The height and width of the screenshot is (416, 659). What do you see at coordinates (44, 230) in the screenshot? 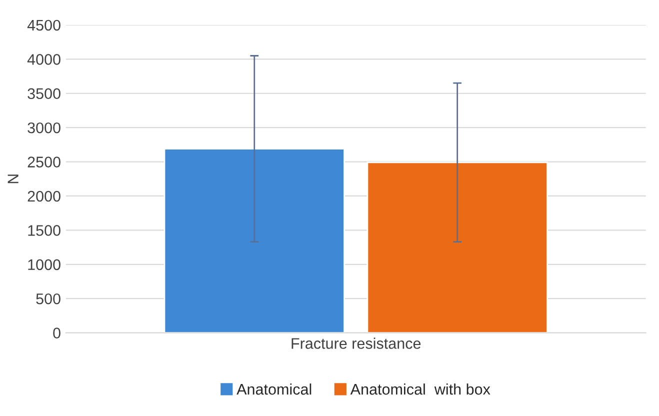
I see `y-tick-label: 1500` at bounding box center [44, 230].